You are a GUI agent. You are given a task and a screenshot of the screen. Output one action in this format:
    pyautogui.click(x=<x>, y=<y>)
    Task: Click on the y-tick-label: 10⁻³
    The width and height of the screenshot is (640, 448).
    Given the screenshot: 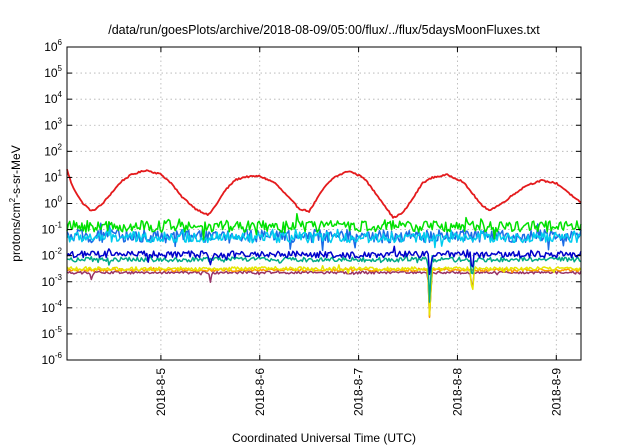 What is the action you would take?
    pyautogui.click(x=52, y=281)
    